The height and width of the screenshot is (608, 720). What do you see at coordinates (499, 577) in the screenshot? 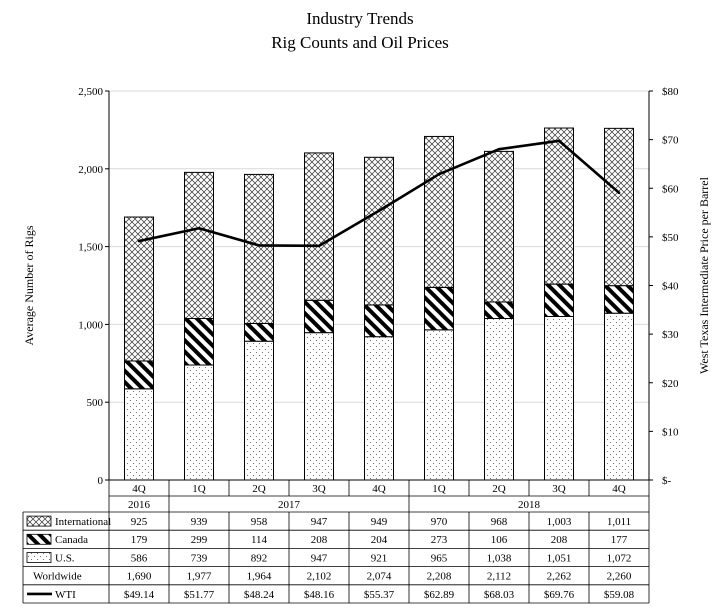
I see `table-cell: 2,112` at bounding box center [499, 577].